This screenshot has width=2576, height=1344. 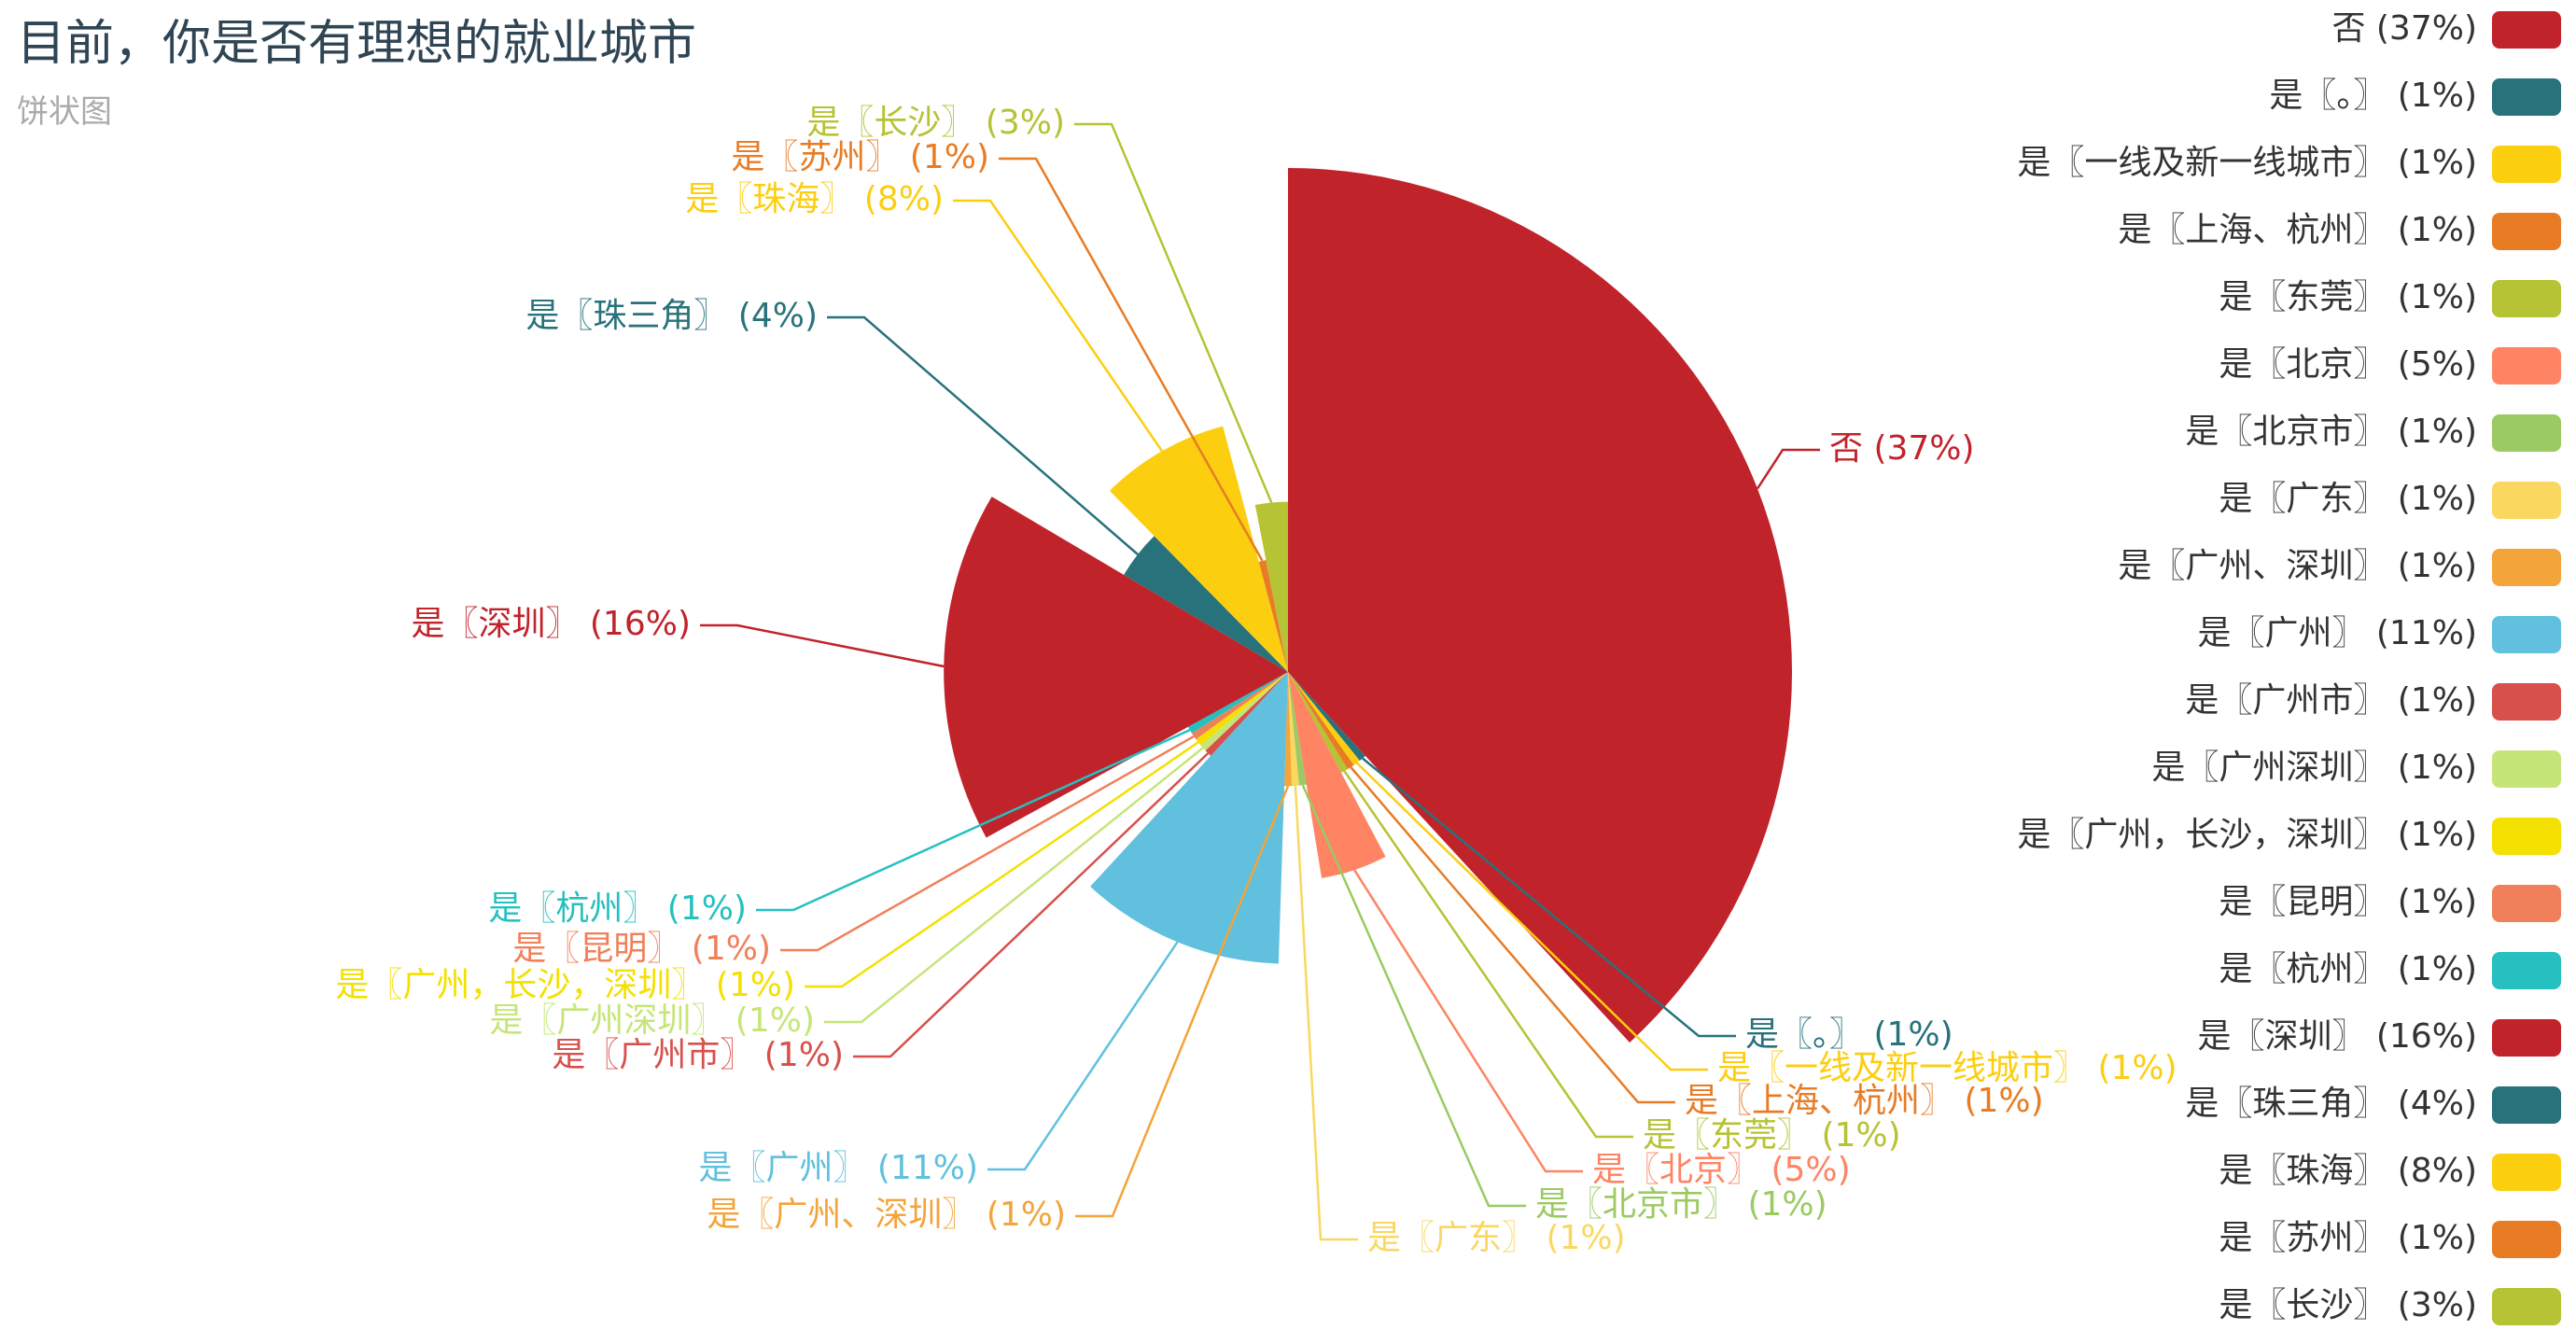 What do you see at coordinates (1947, 1068) in the screenshot?
I see `slice-label: 是〖一线及新一线城市〗 (1%)` at bounding box center [1947, 1068].